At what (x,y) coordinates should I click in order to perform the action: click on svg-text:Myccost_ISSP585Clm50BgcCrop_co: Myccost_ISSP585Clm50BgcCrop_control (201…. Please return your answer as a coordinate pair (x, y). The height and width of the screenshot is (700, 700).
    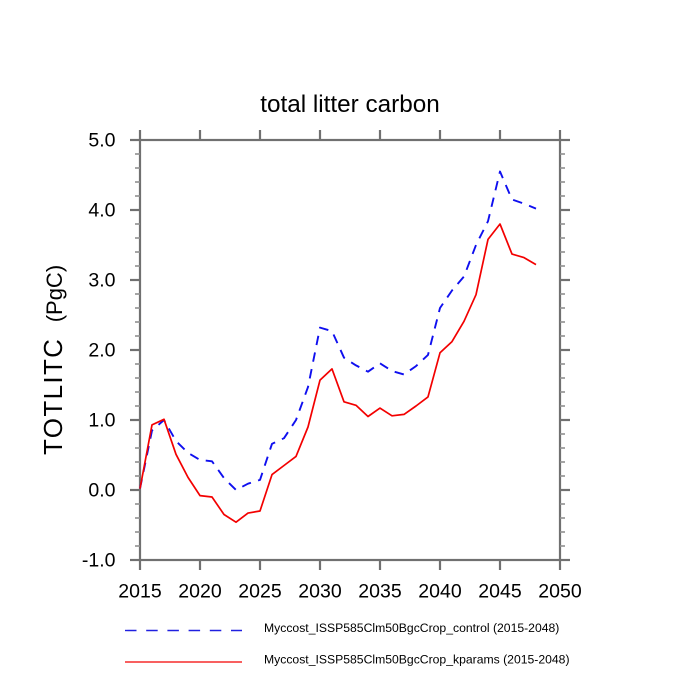
    Looking at the image, I should click on (411, 628).